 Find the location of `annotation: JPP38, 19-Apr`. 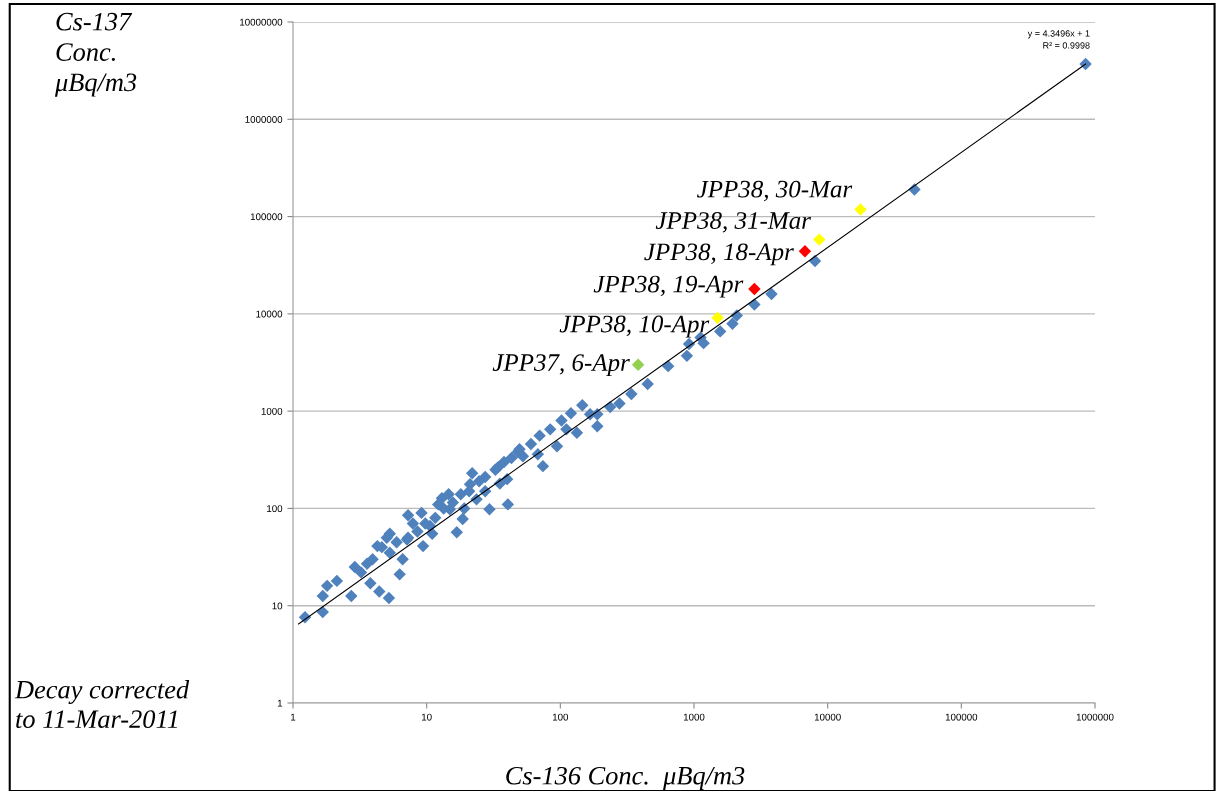

annotation: JPP38, 19-Apr is located at coordinates (668, 286).